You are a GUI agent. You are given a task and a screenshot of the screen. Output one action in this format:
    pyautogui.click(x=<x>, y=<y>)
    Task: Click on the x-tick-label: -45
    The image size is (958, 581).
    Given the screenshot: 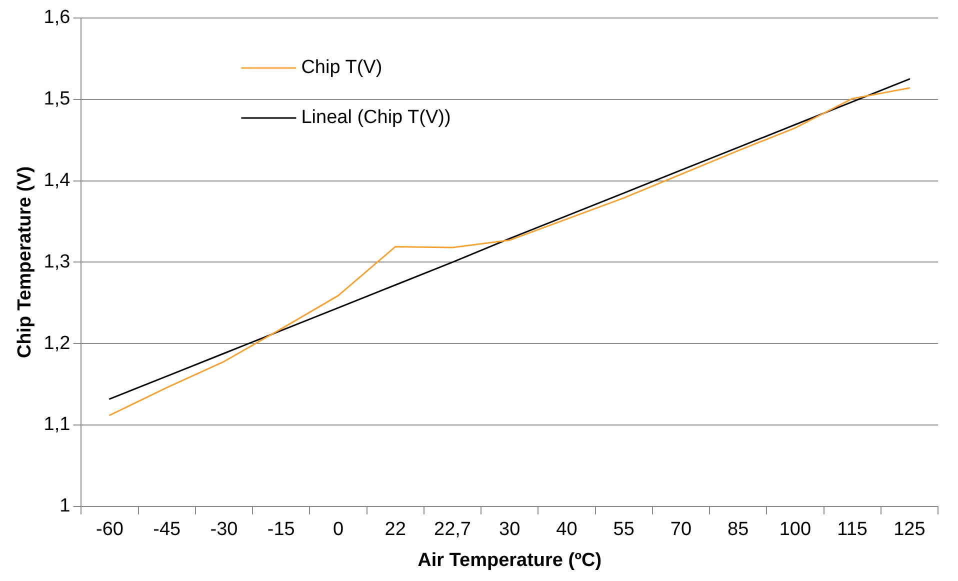 What is the action you would take?
    pyautogui.click(x=167, y=529)
    